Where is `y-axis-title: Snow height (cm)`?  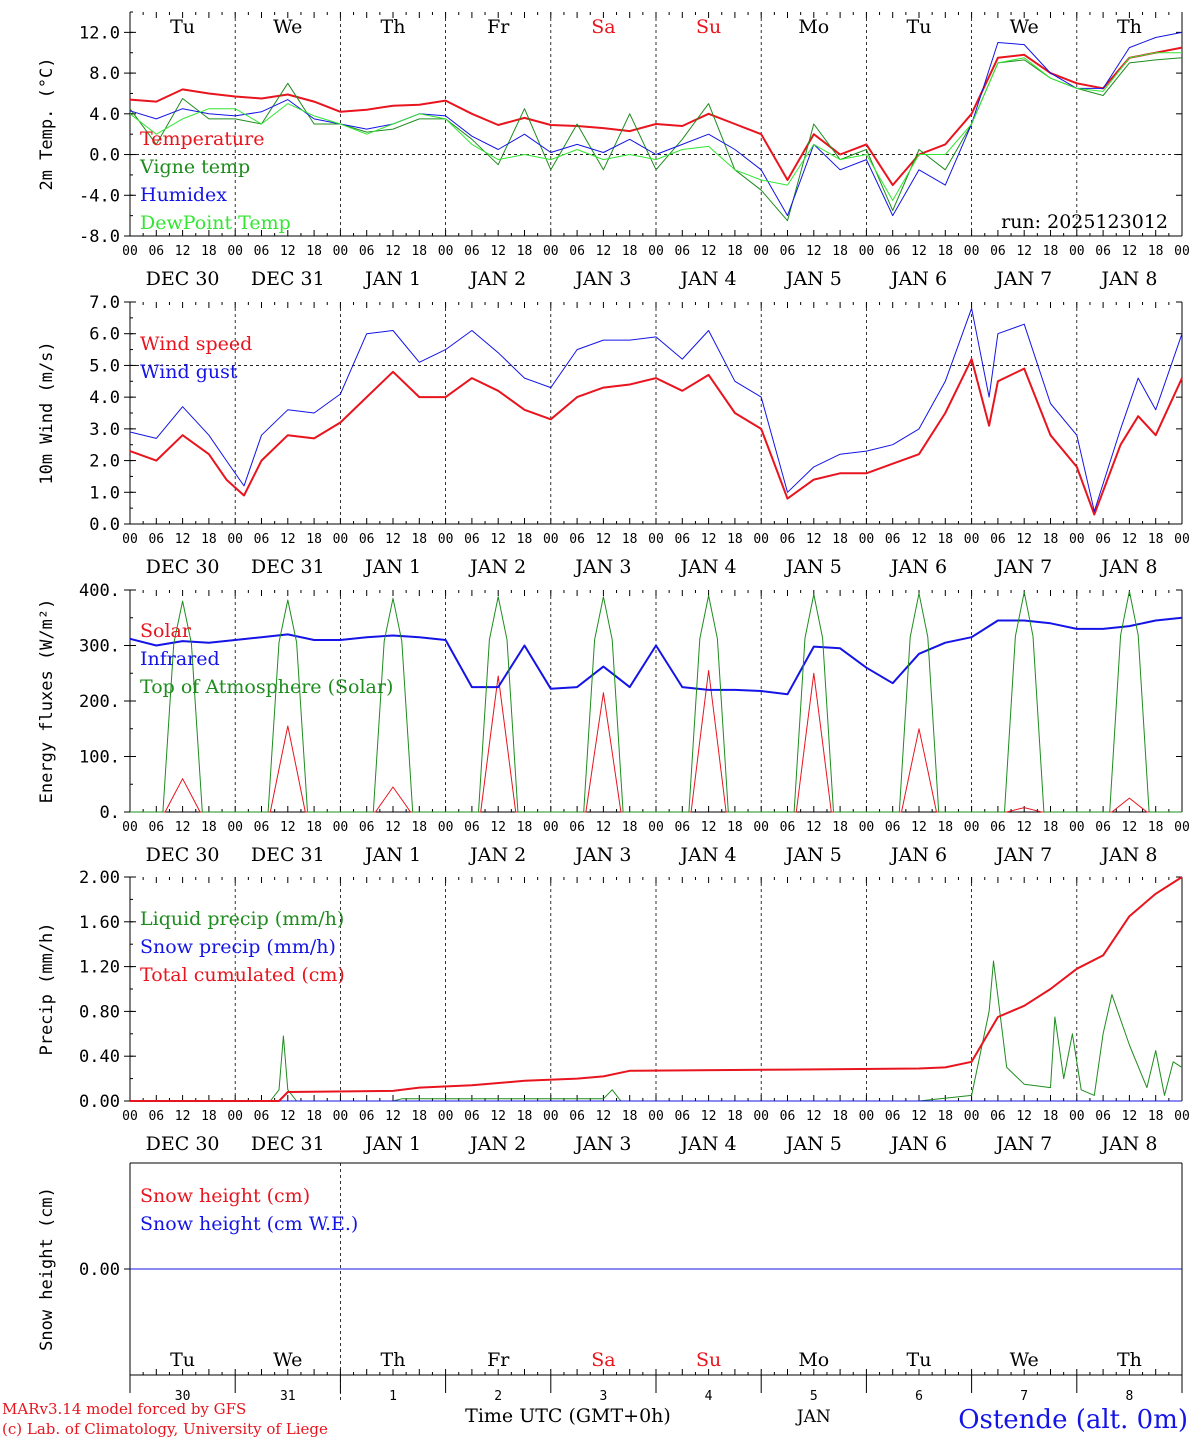
y-axis-title: Snow height (cm) is located at coordinates (47, 1269).